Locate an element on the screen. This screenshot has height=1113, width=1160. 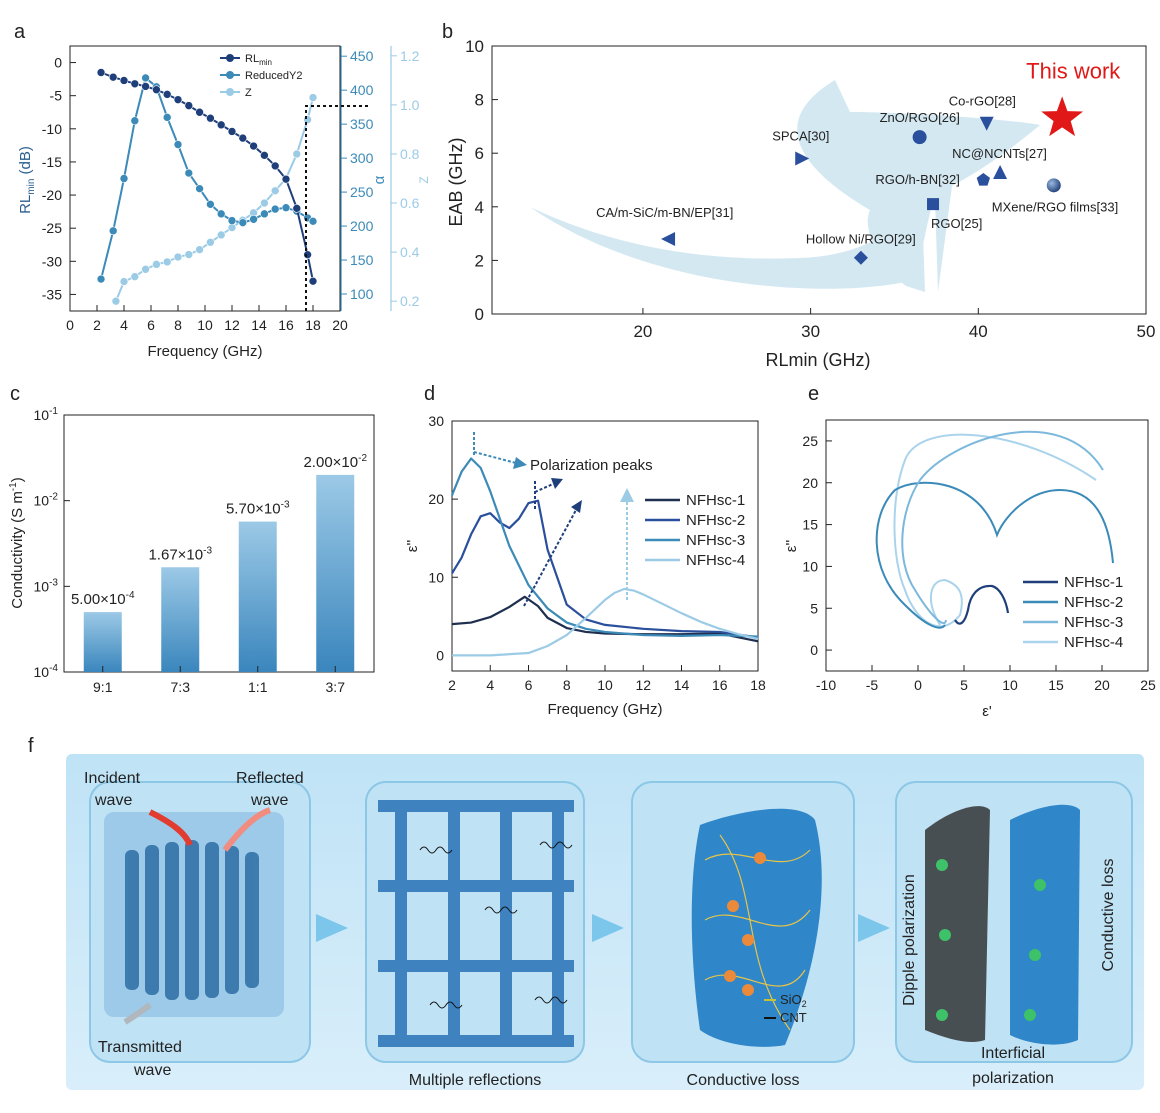
series-line-reducedy2 is located at coordinates (207, 178).